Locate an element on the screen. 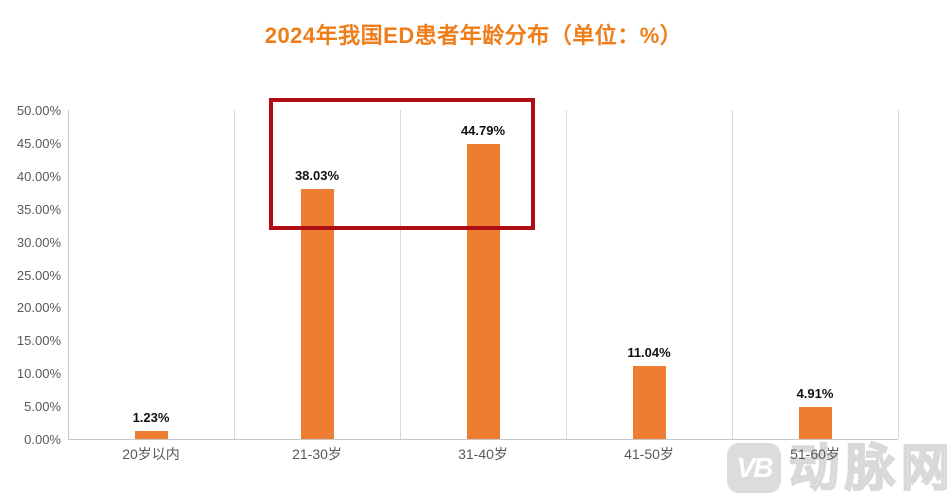 The image size is (947, 497). watermark: VB 动脉网 is located at coordinates (837, 468).